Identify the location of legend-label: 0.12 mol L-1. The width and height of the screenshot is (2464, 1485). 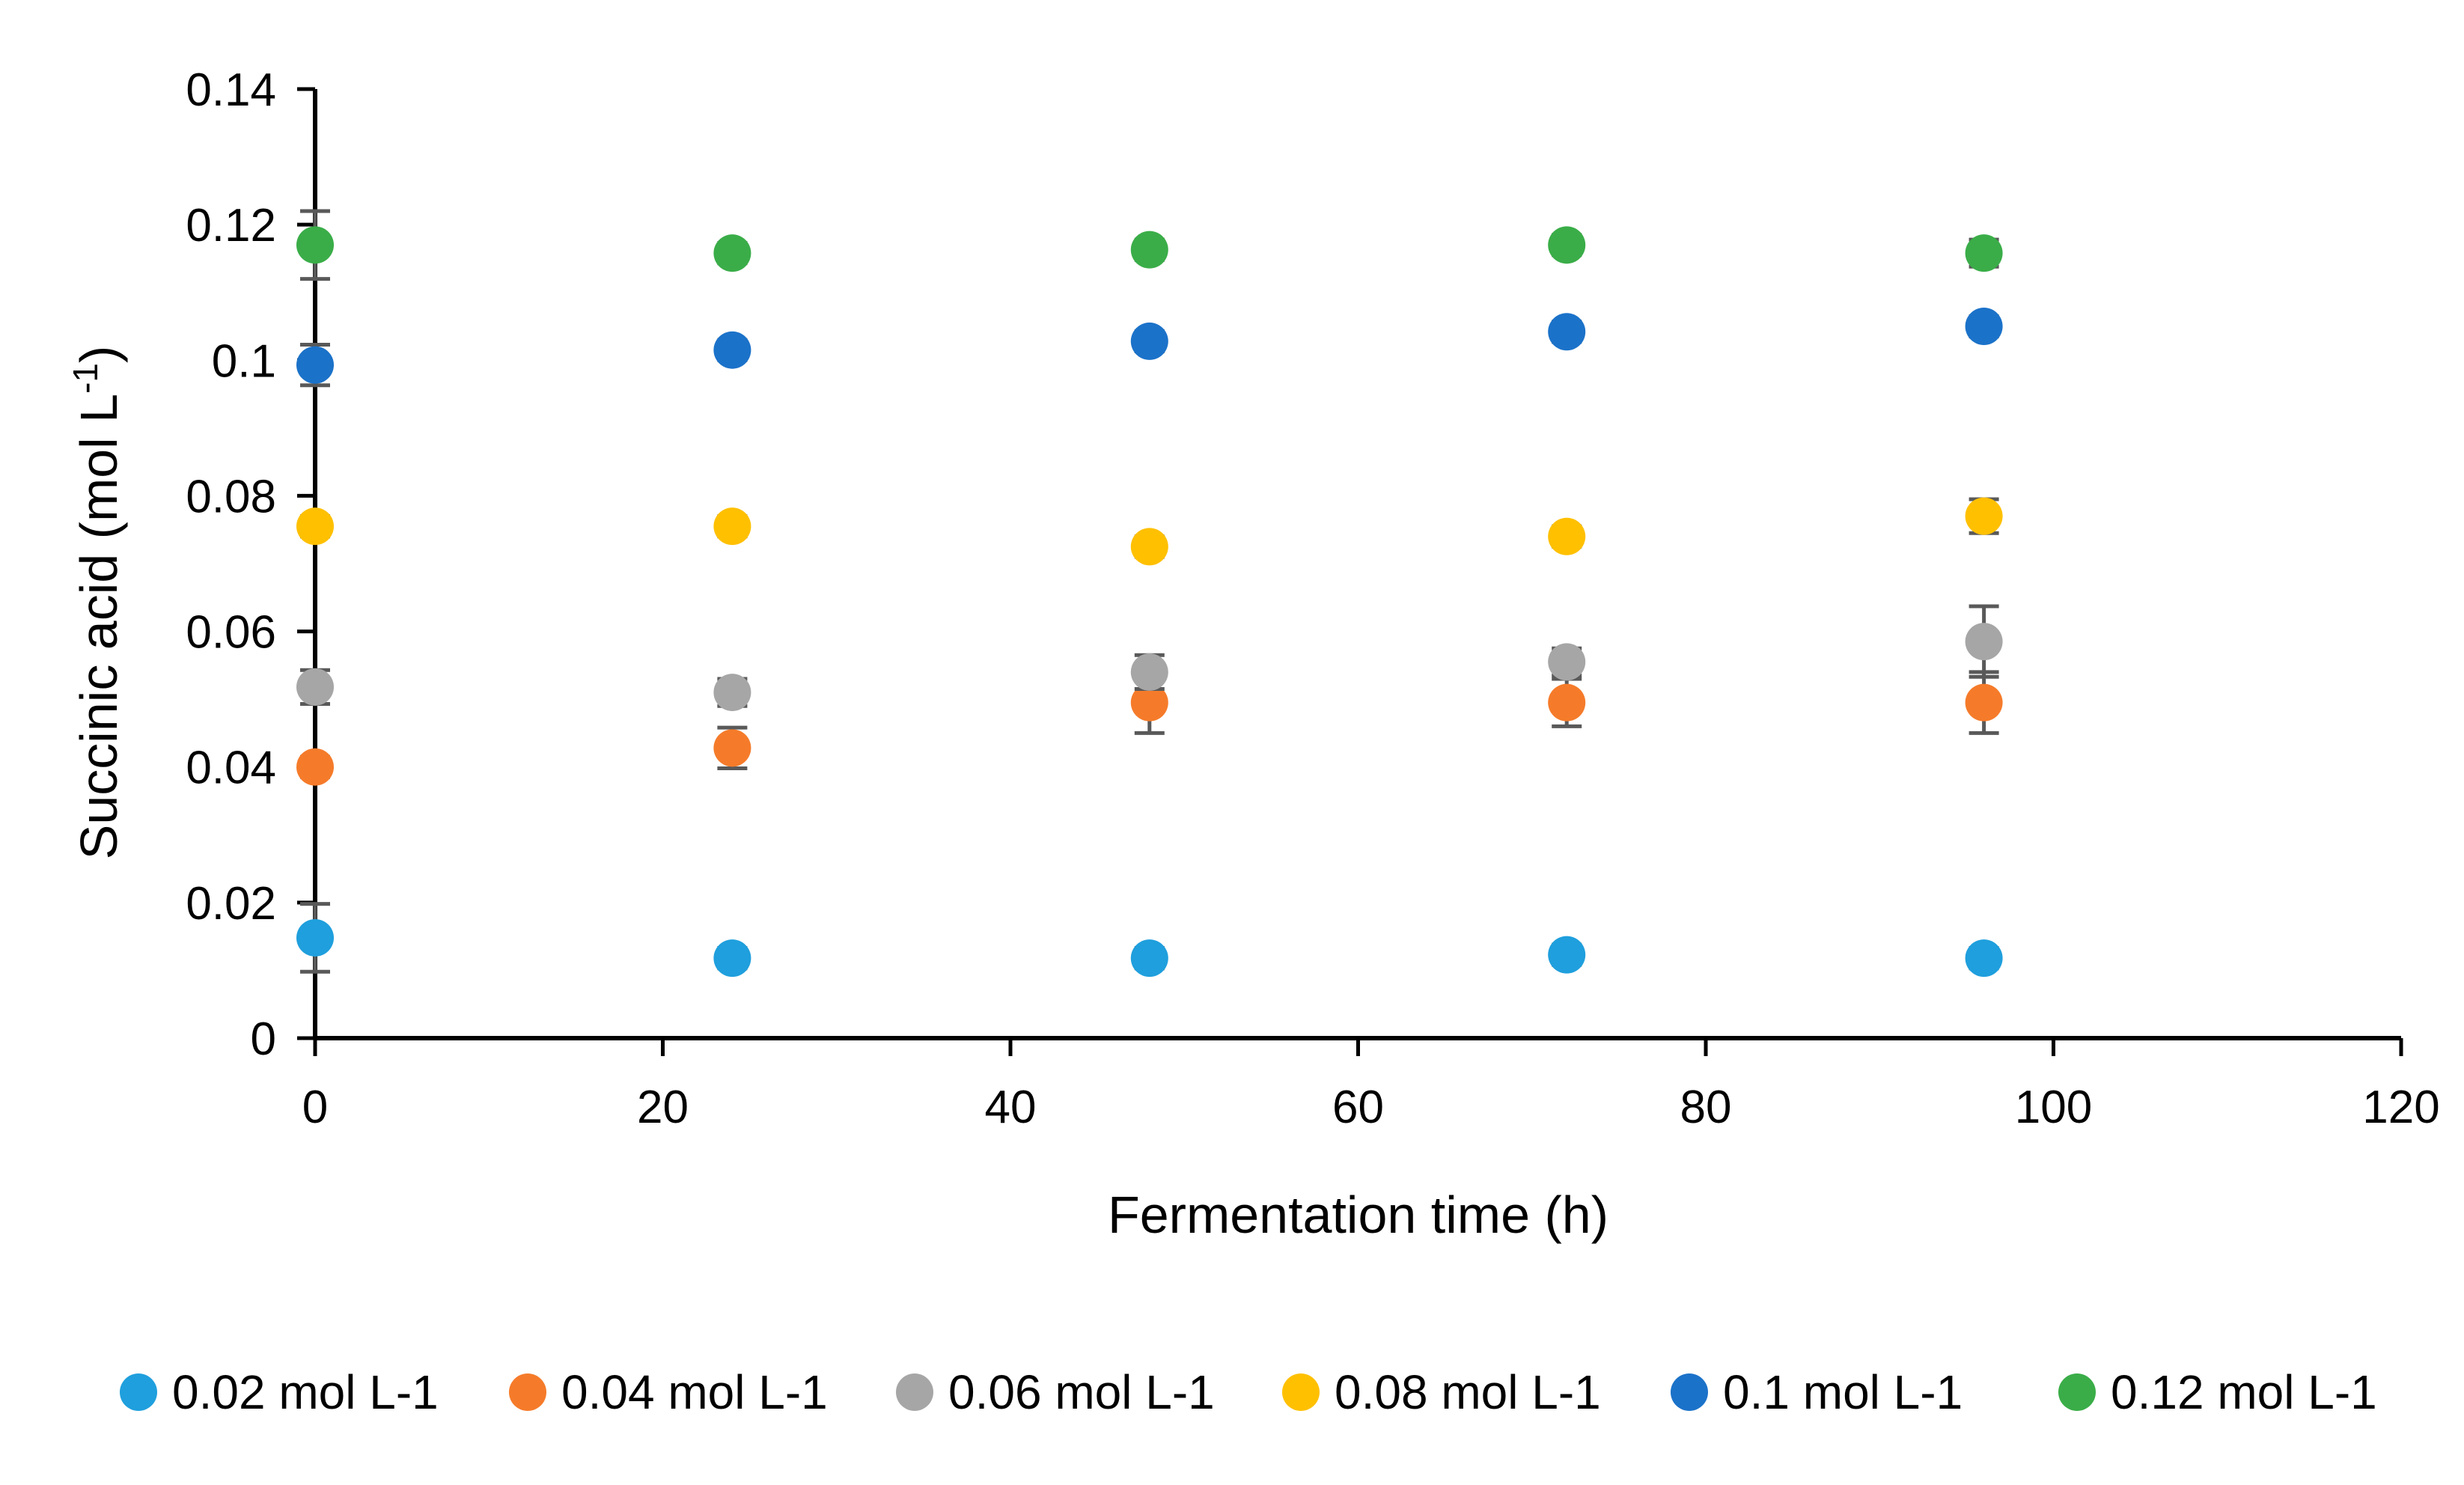
(2244, 1392).